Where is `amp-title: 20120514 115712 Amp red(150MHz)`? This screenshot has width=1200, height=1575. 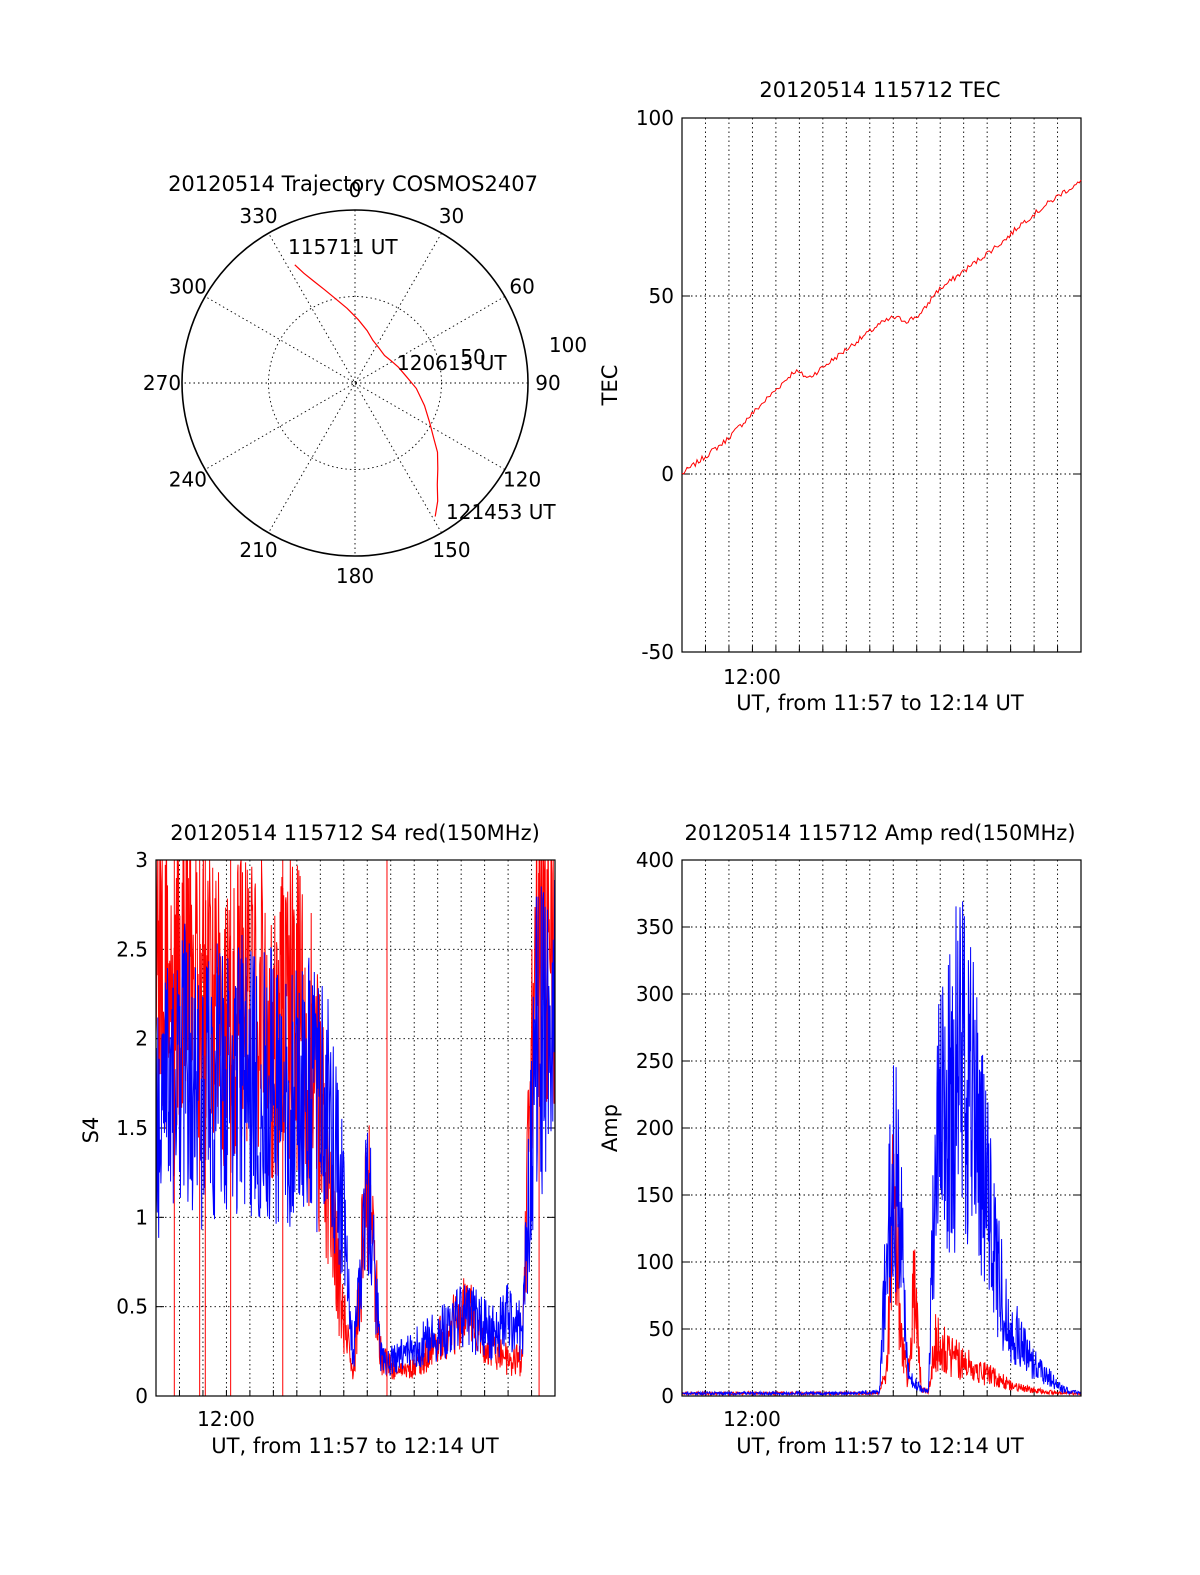
amp-title: 20120514 115712 Amp red(150MHz) is located at coordinates (879, 833).